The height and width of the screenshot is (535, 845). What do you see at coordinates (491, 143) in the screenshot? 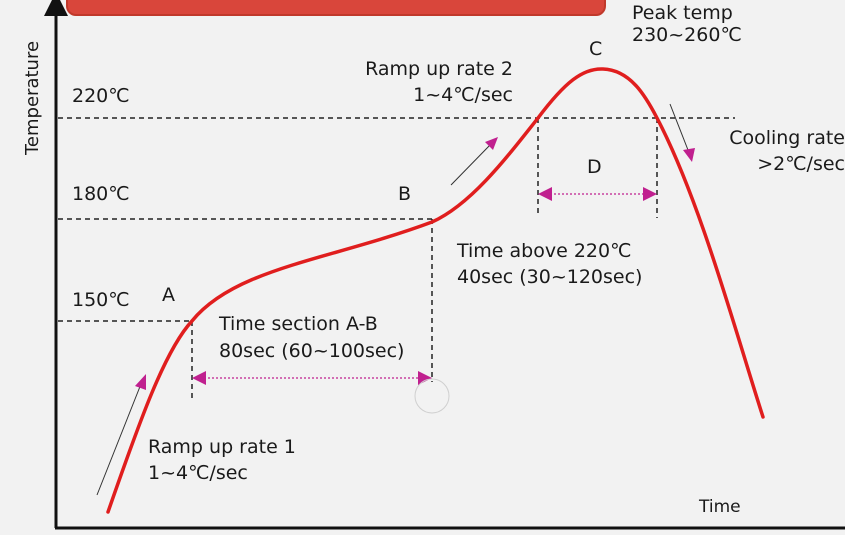
I see `ramp2-arrow-head` at bounding box center [491, 143].